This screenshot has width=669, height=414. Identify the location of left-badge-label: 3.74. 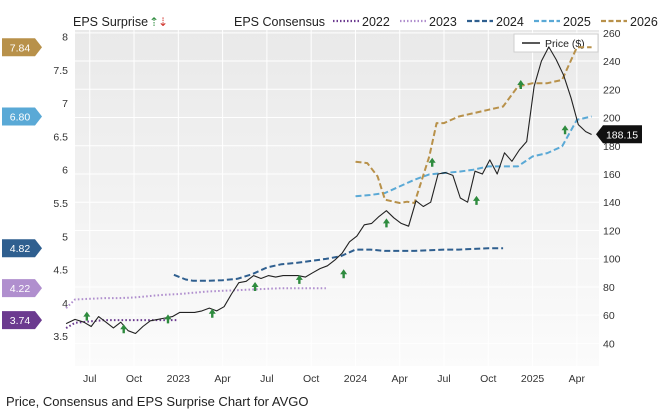
(20, 321).